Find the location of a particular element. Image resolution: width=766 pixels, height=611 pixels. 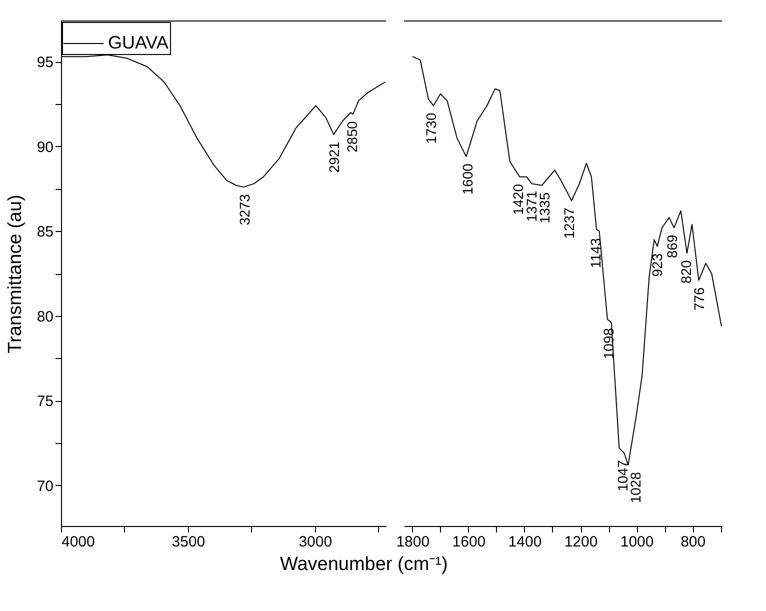

x-tick-label: 1800 is located at coordinates (413, 542).